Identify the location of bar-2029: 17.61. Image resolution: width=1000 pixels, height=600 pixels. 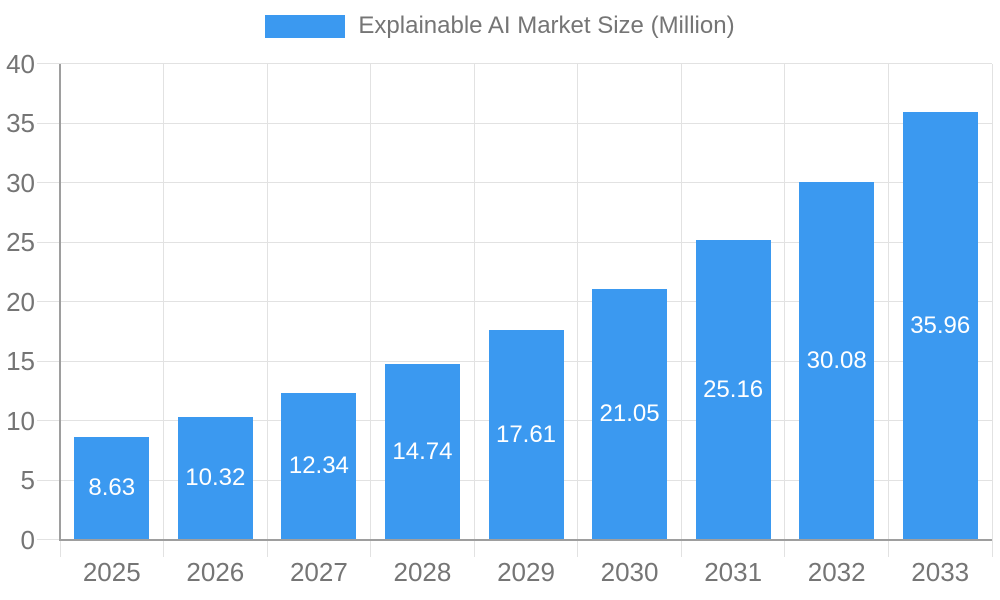
(526, 434).